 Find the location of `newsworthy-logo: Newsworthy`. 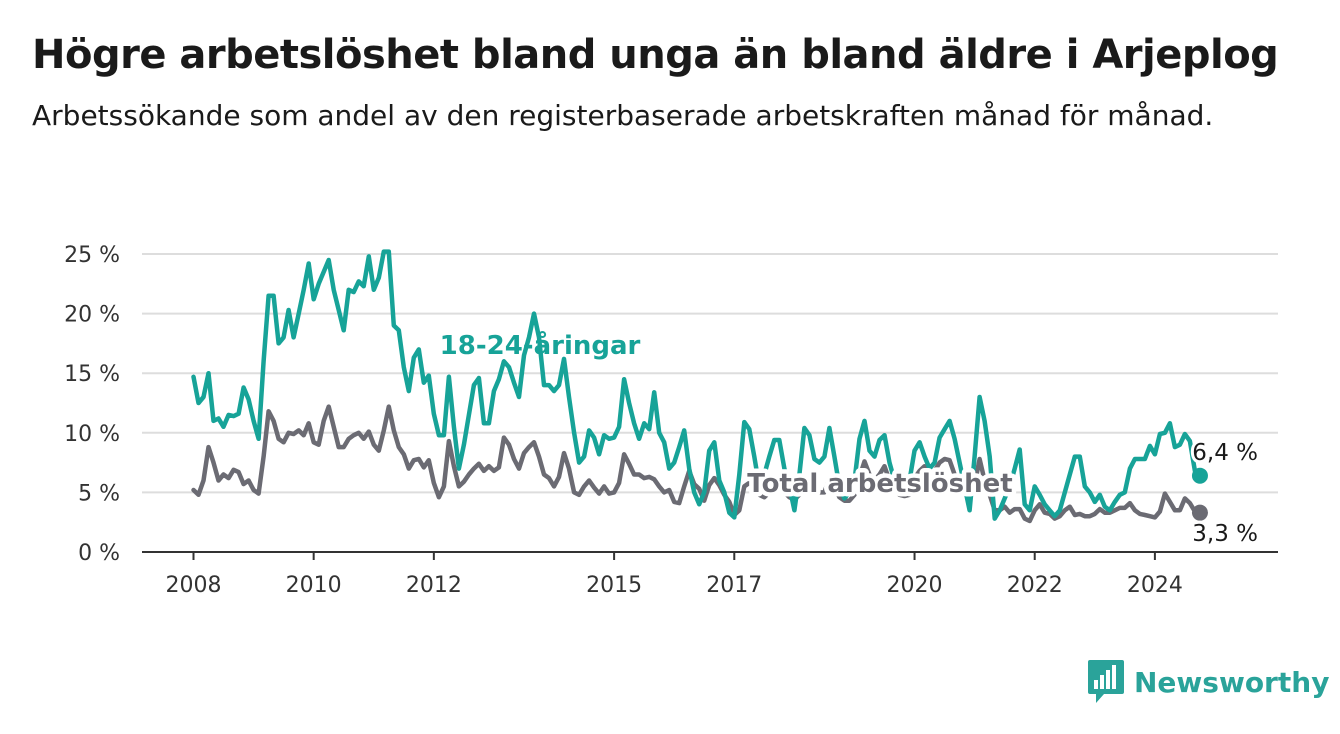

newsworthy-logo: Newsworthy is located at coordinates (1208, 682).